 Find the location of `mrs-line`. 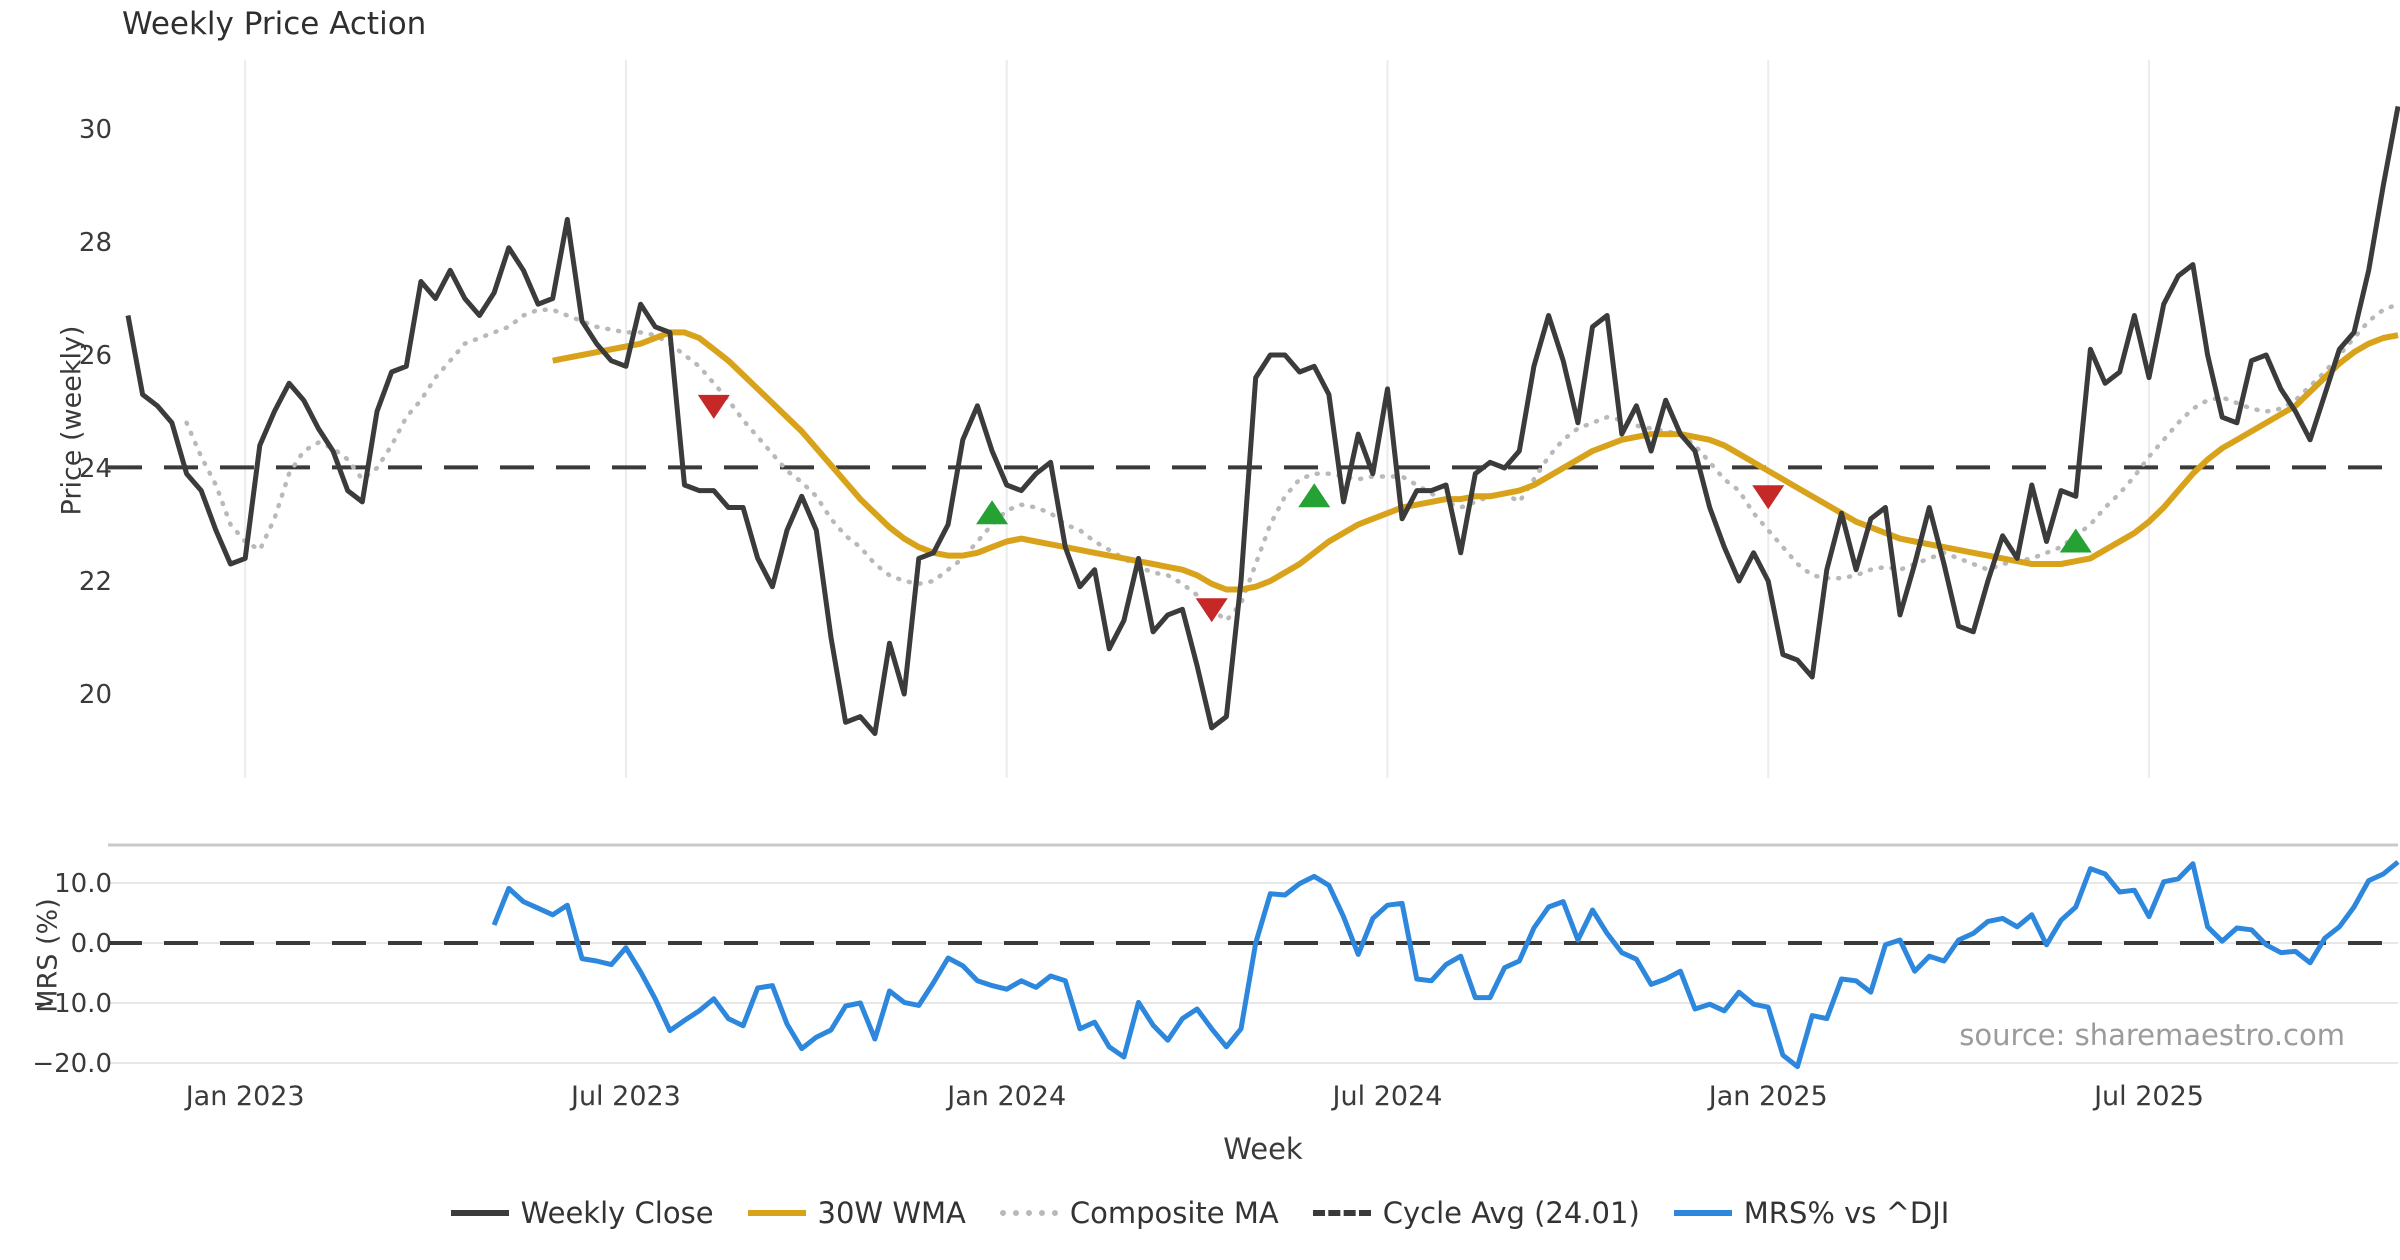

mrs-line is located at coordinates (1445, 965).